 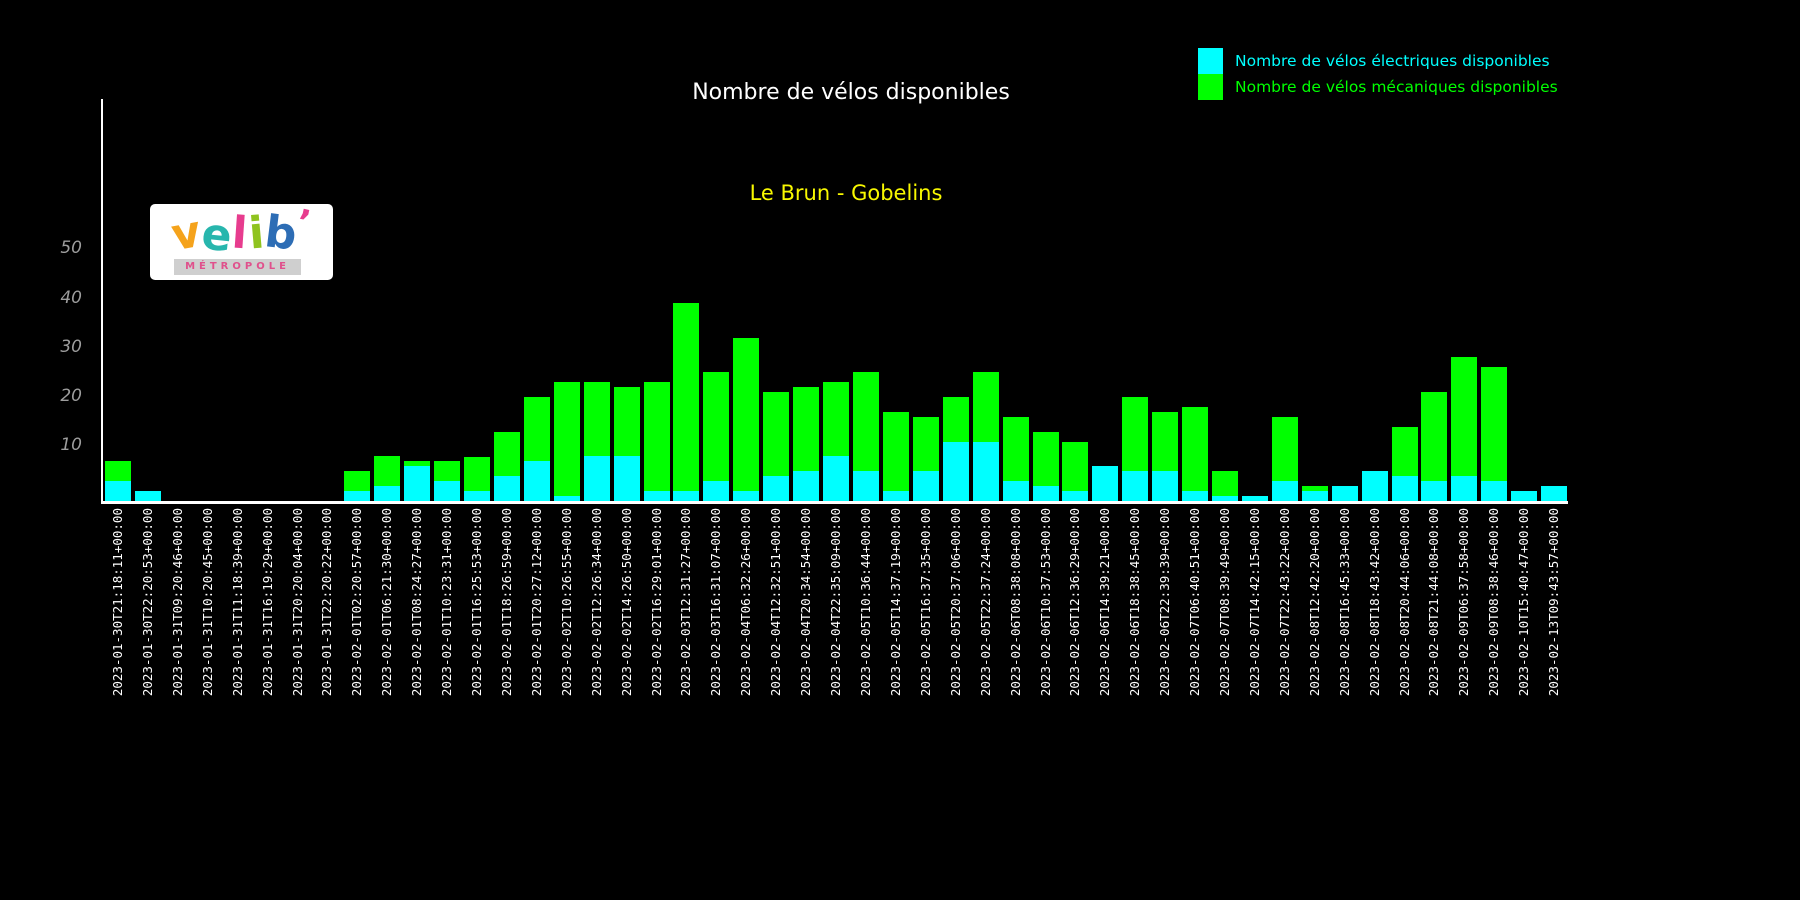 What do you see at coordinates (1392, 61) in the screenshot?
I see `legend-label: Nombre de vélos électriques disponibles` at bounding box center [1392, 61].